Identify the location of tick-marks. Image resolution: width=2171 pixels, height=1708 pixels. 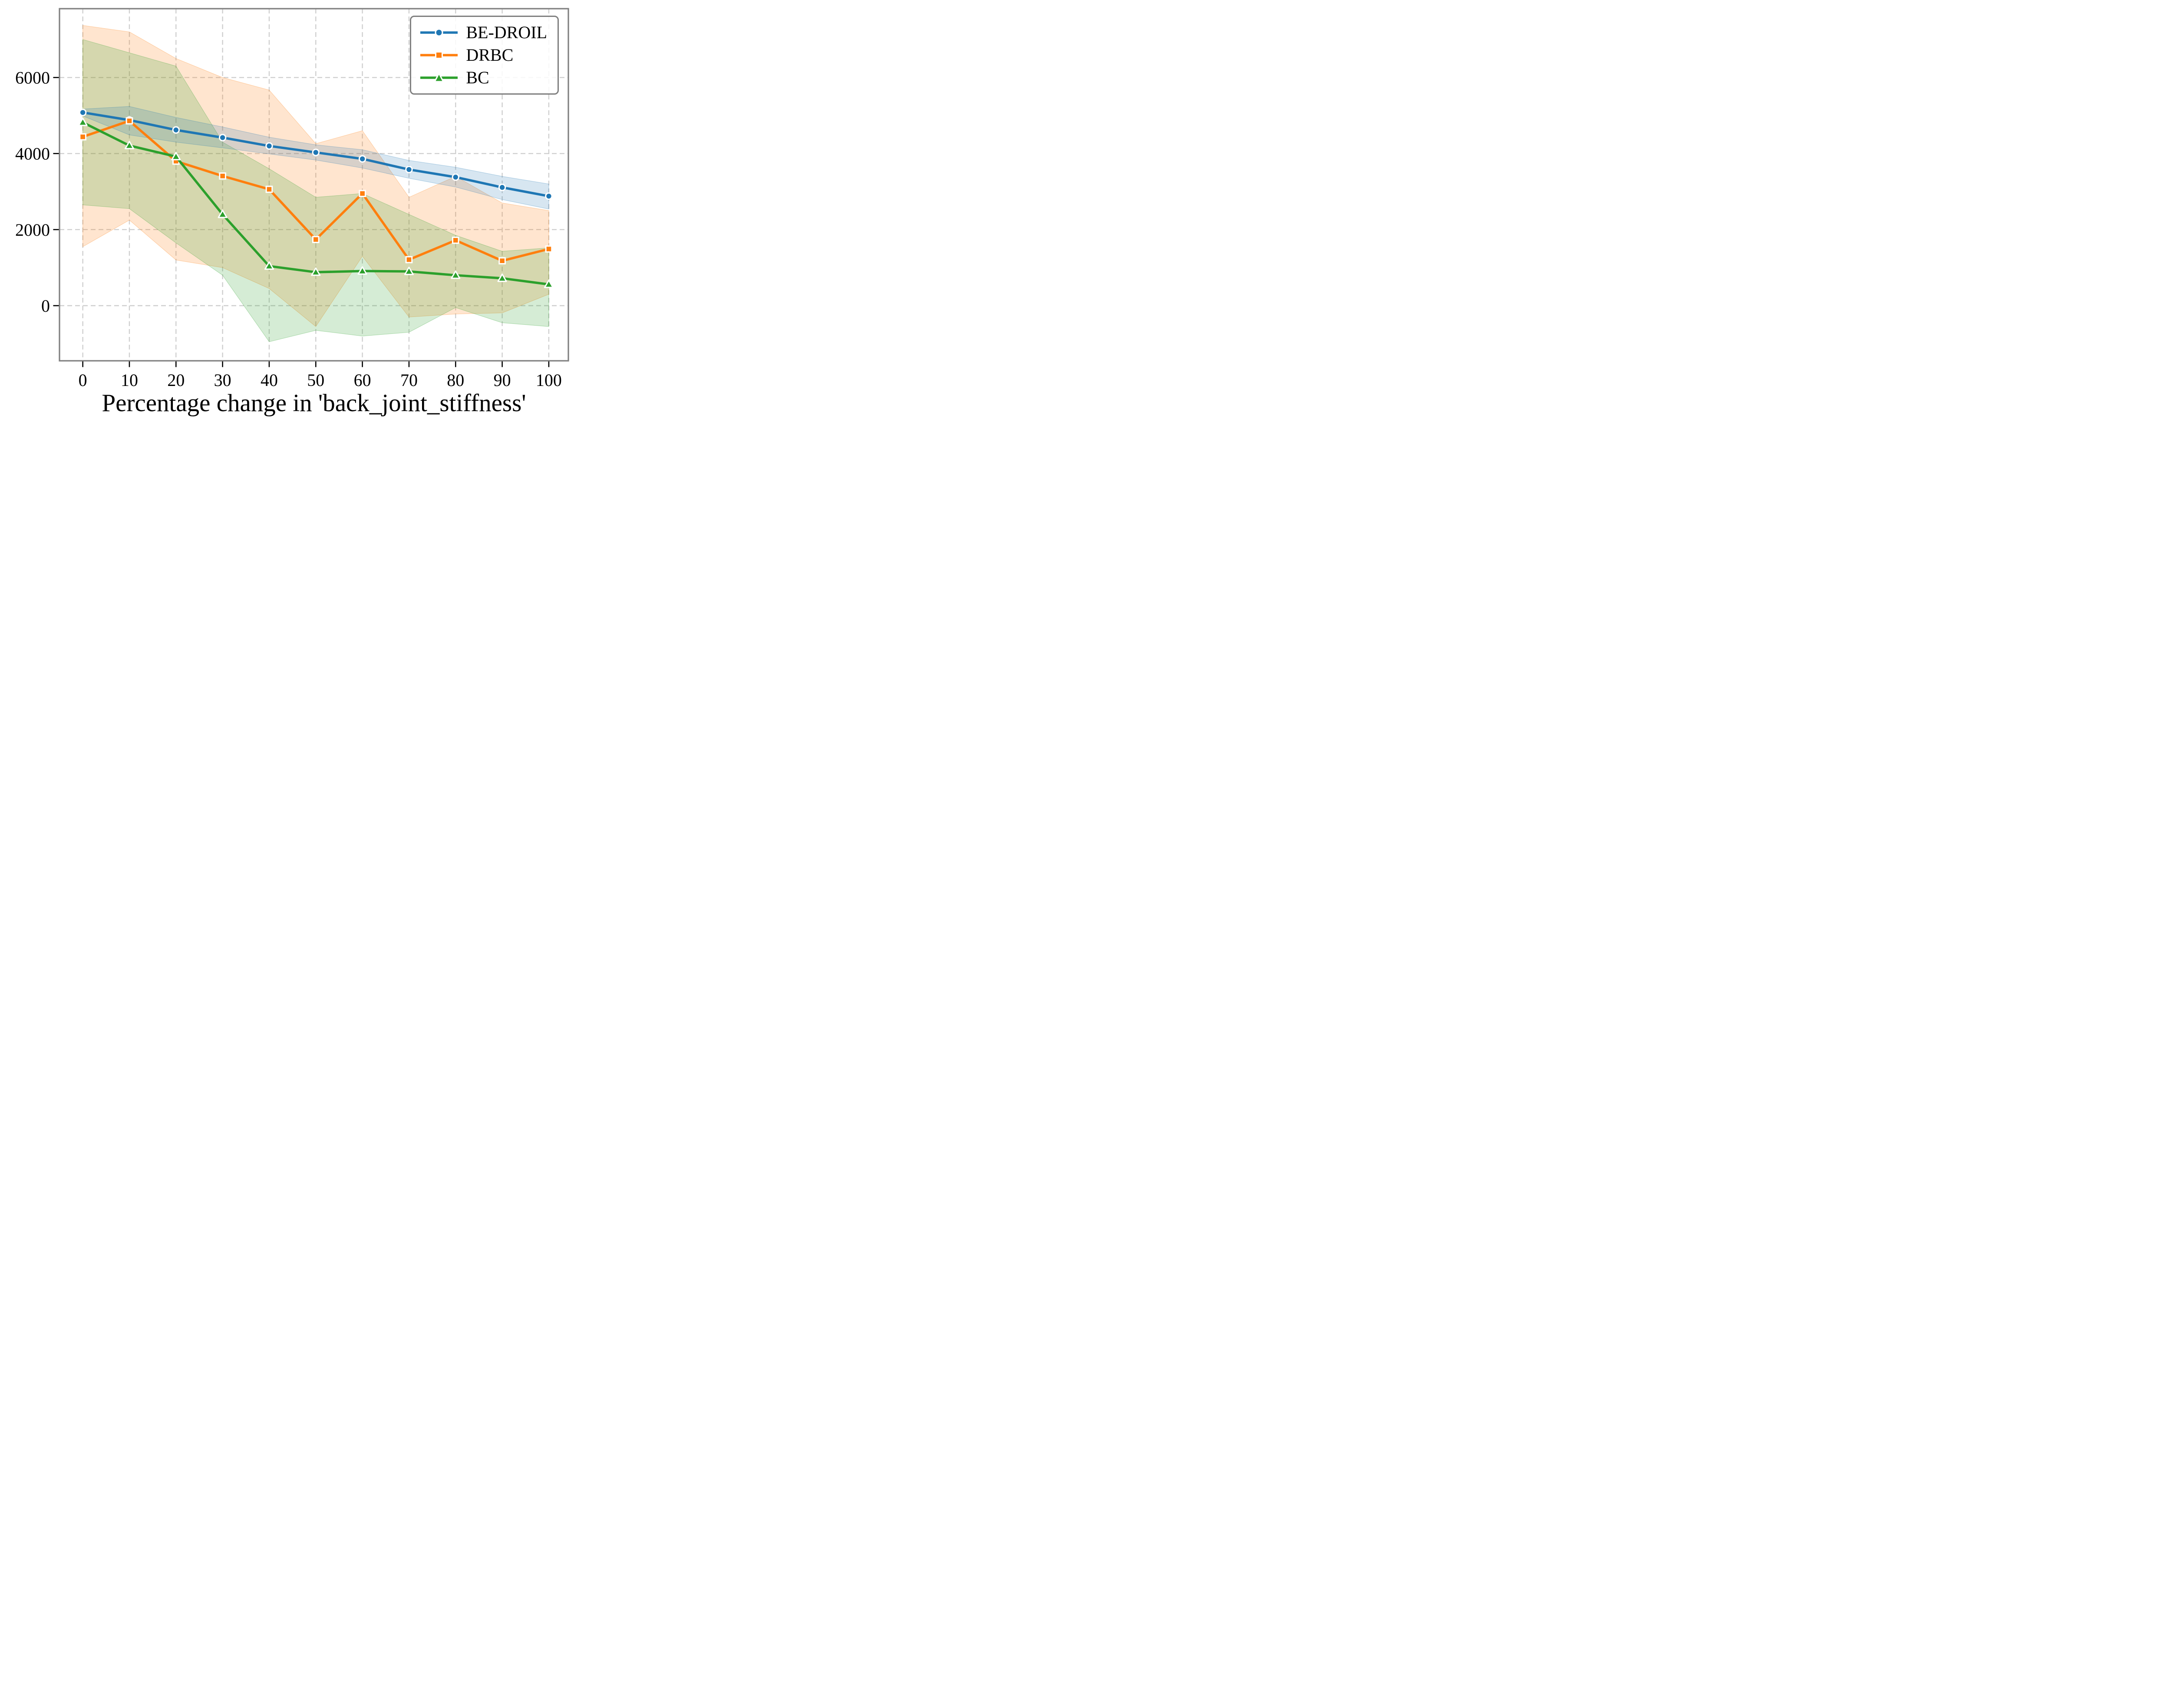
(301, 222).